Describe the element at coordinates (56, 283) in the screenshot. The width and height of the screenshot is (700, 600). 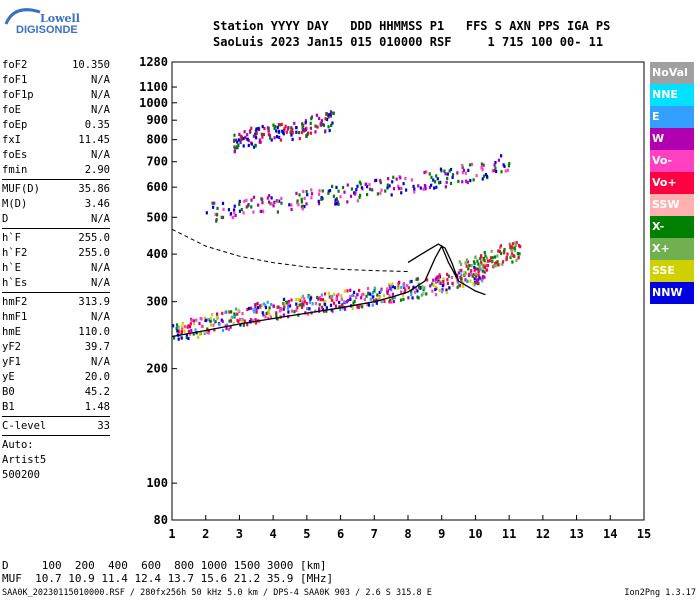
I see `param-row: h`Es N/A` at that location.